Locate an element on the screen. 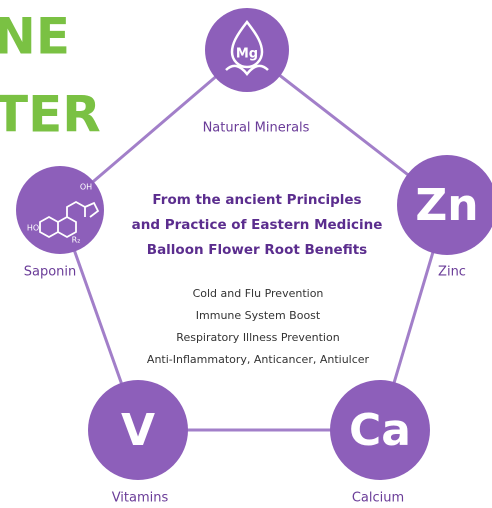  center-heading: From the ancient Principles is located at coordinates (256, 200).